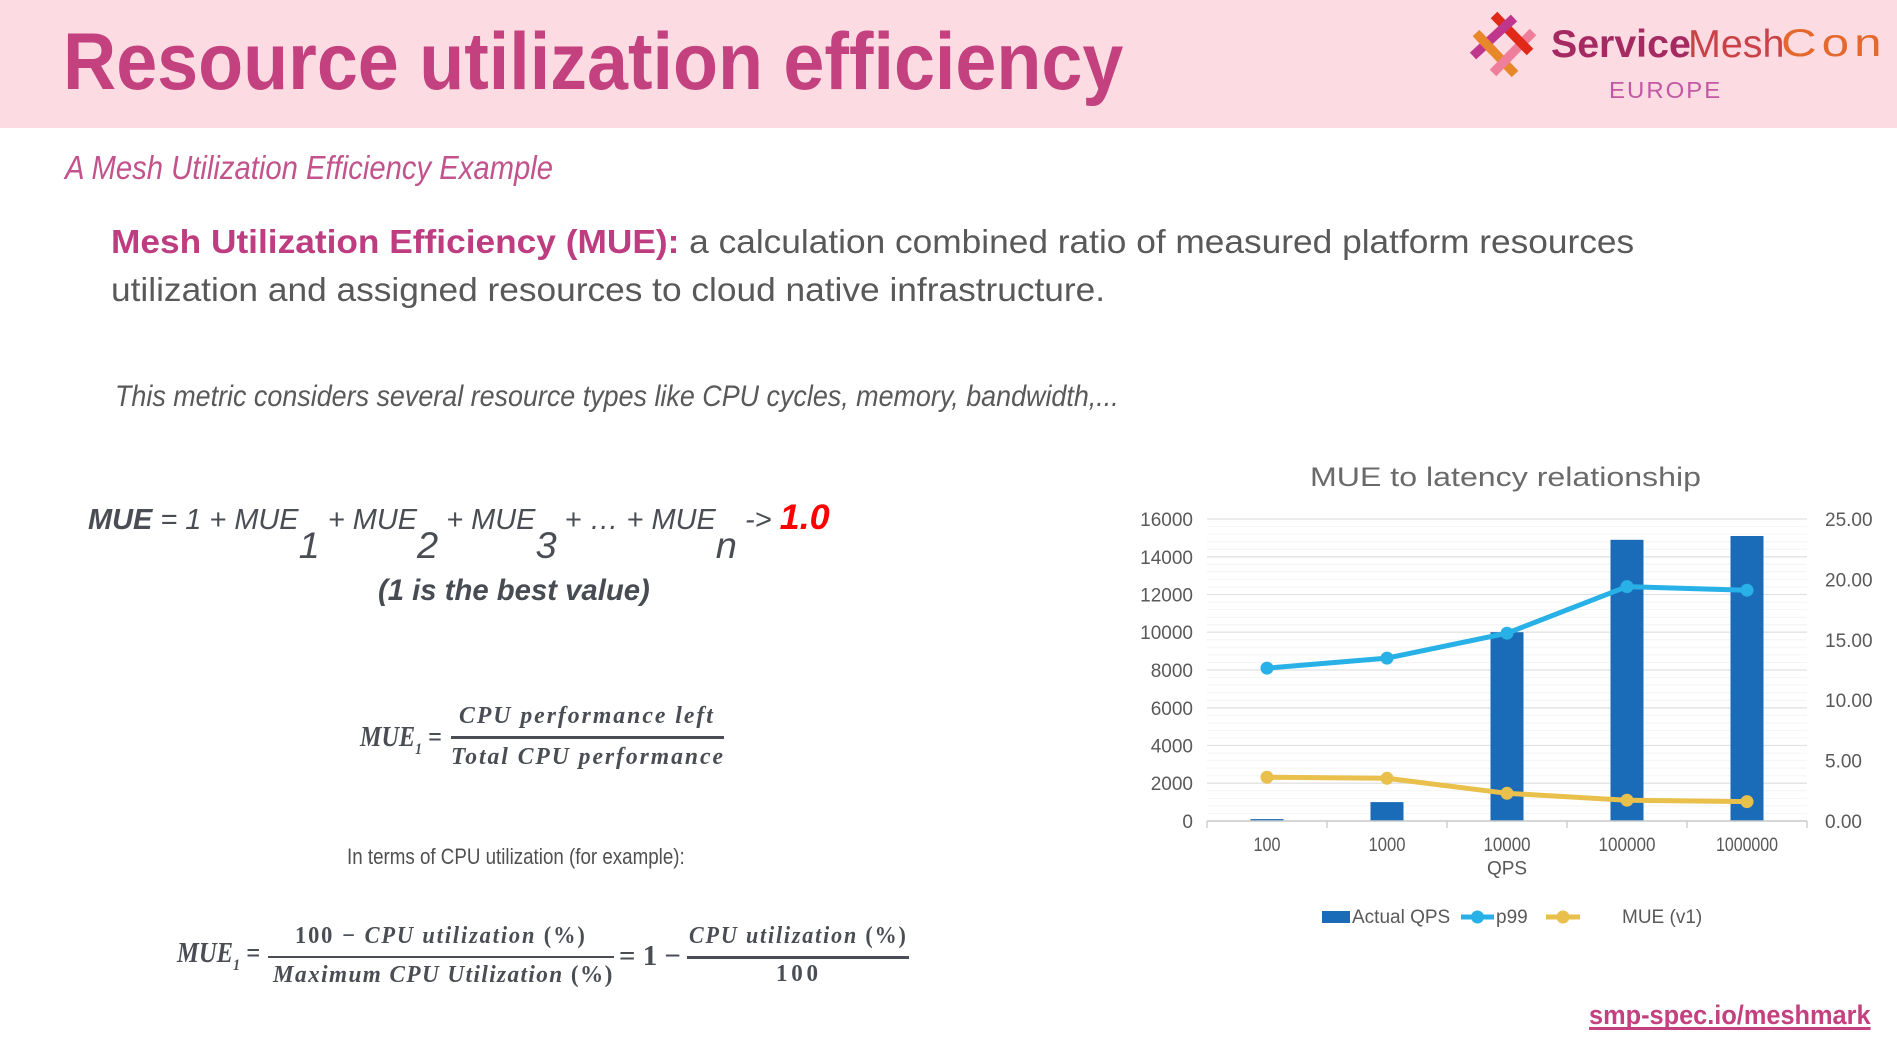 This screenshot has width=1897, height=1050. I want to click on svg-text: 100000, so click(1627, 845).